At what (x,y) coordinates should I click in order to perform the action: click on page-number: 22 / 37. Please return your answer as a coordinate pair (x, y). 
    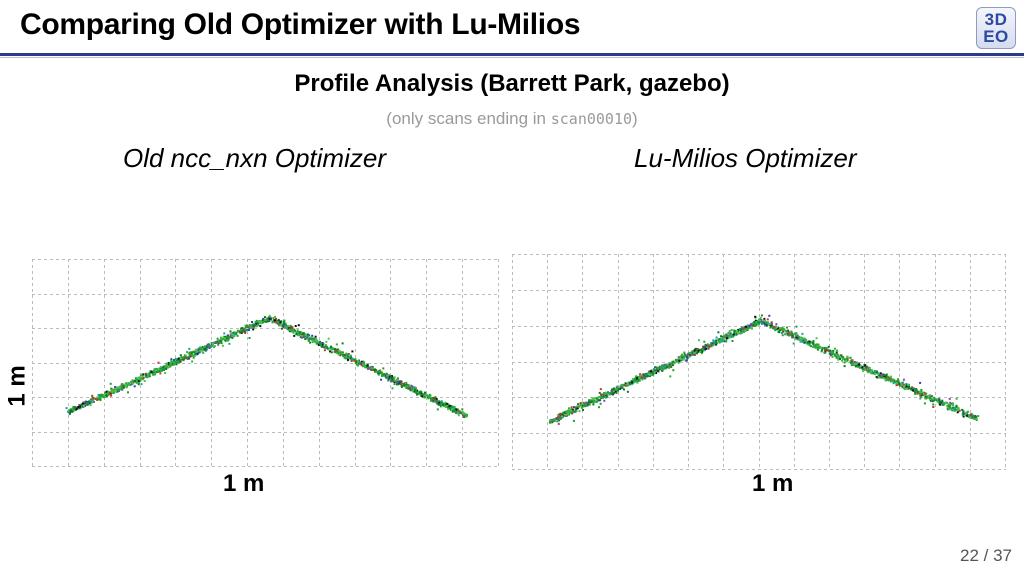
    Looking at the image, I should click on (986, 556).